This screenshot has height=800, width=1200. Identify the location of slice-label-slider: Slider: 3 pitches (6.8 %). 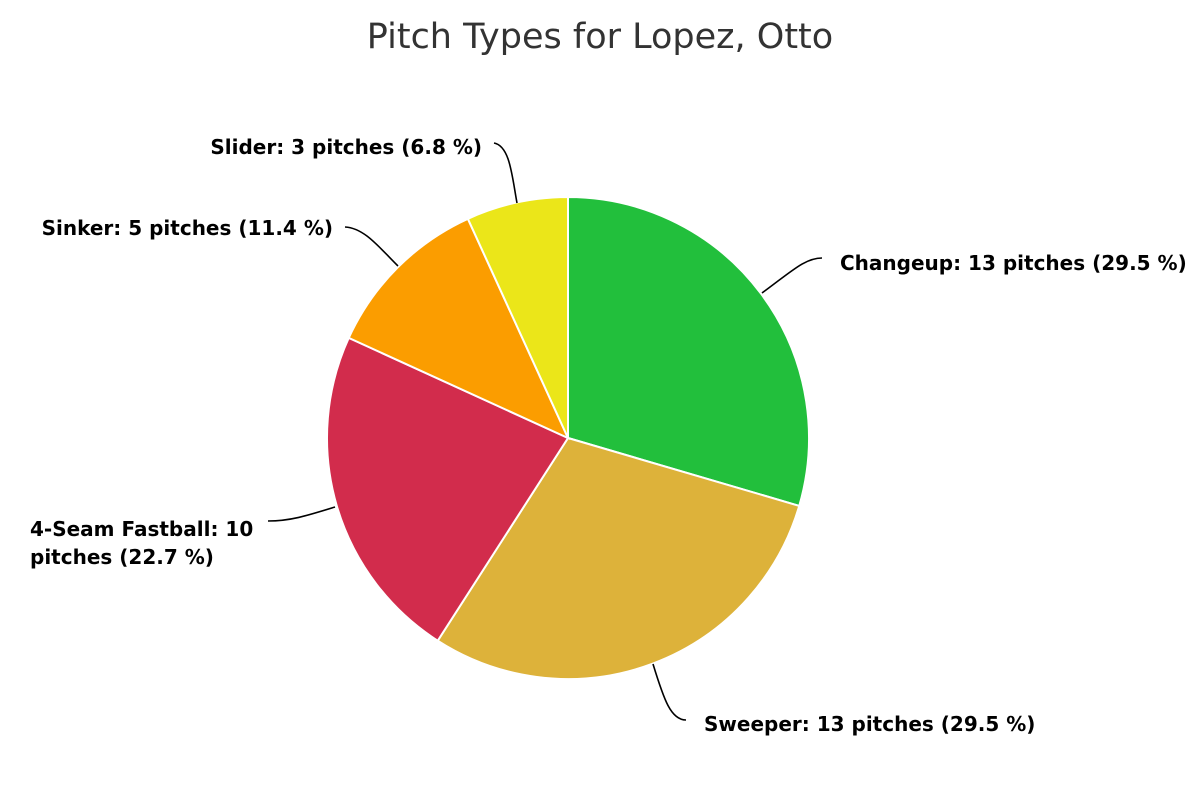
(346, 147).